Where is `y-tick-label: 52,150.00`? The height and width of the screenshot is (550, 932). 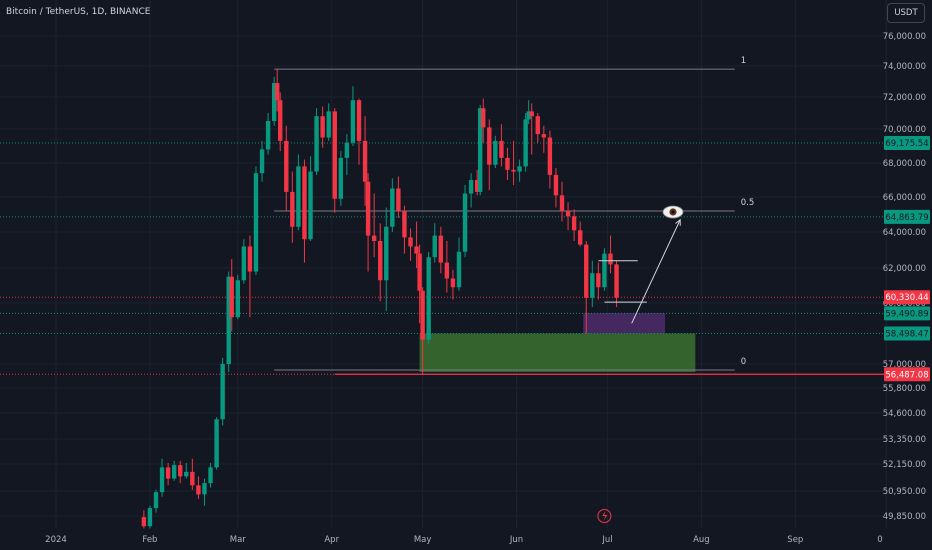 y-tick-label: 52,150.00 is located at coordinates (904, 465).